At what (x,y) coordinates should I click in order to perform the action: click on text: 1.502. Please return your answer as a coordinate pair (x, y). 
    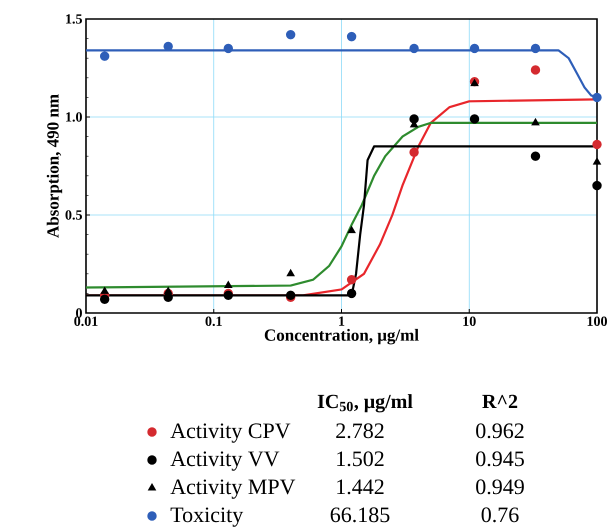
    Looking at the image, I should click on (360, 458).